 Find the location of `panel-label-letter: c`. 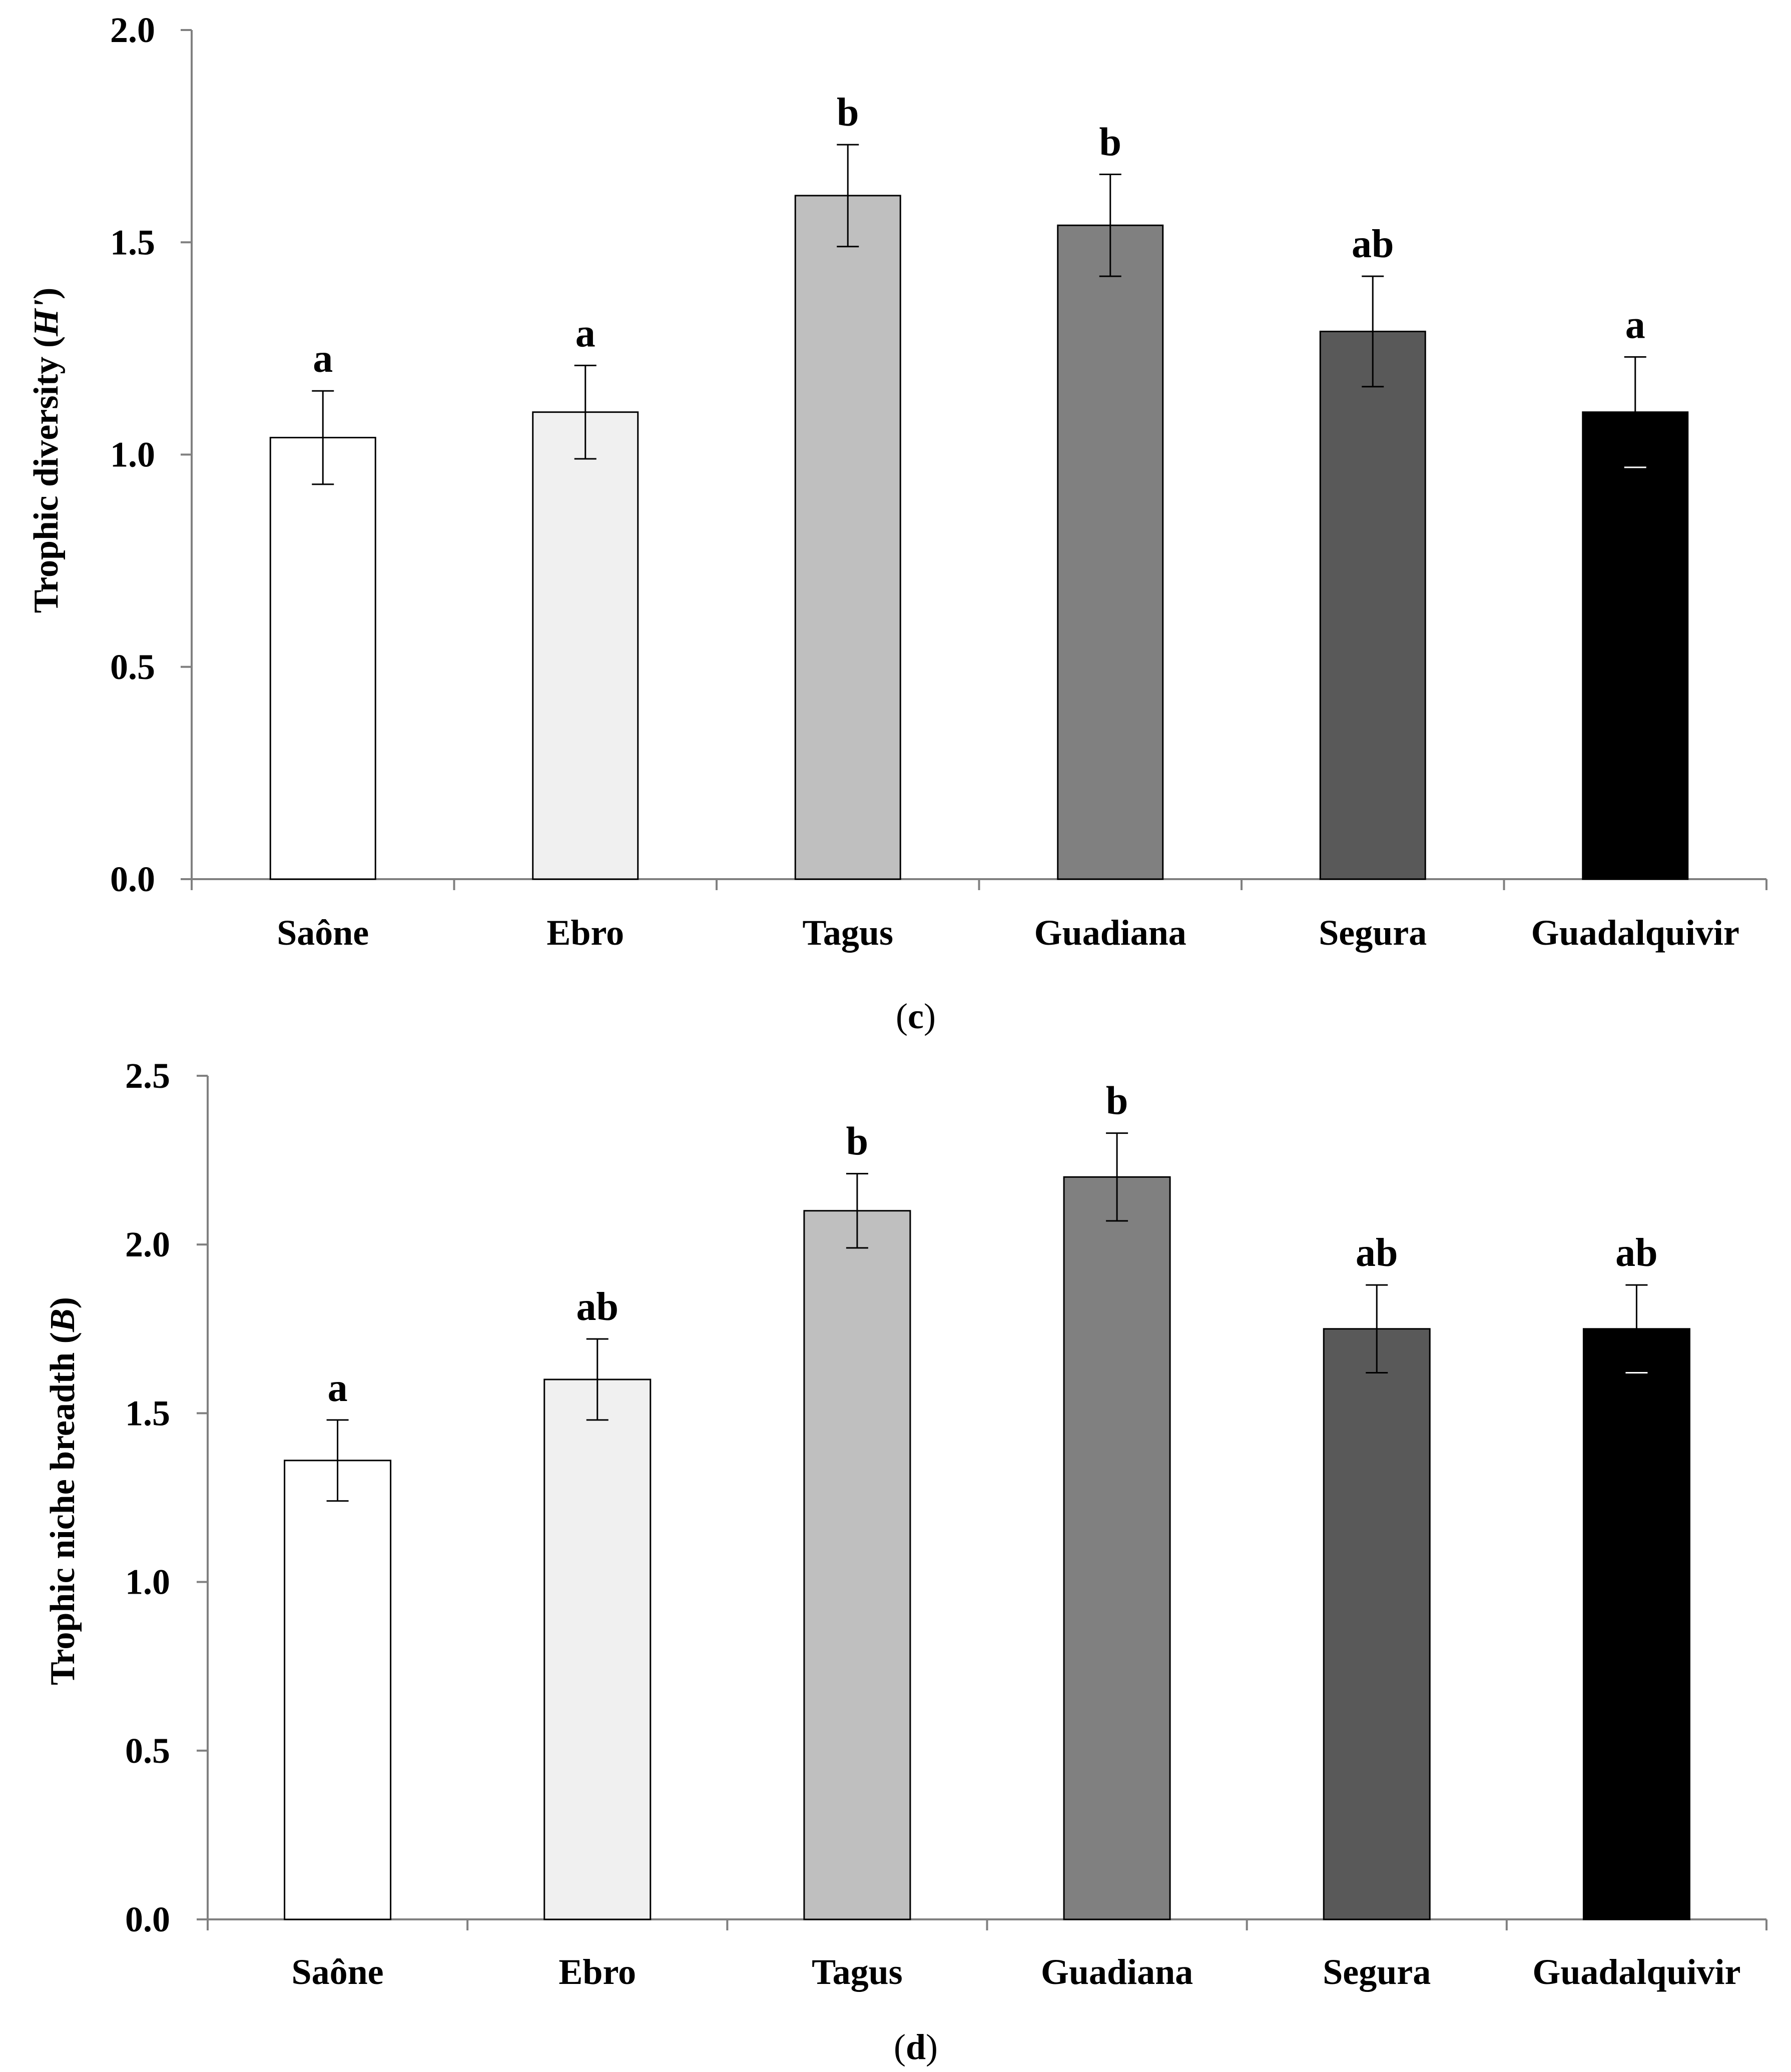

panel-label-letter: c is located at coordinates (916, 1016).